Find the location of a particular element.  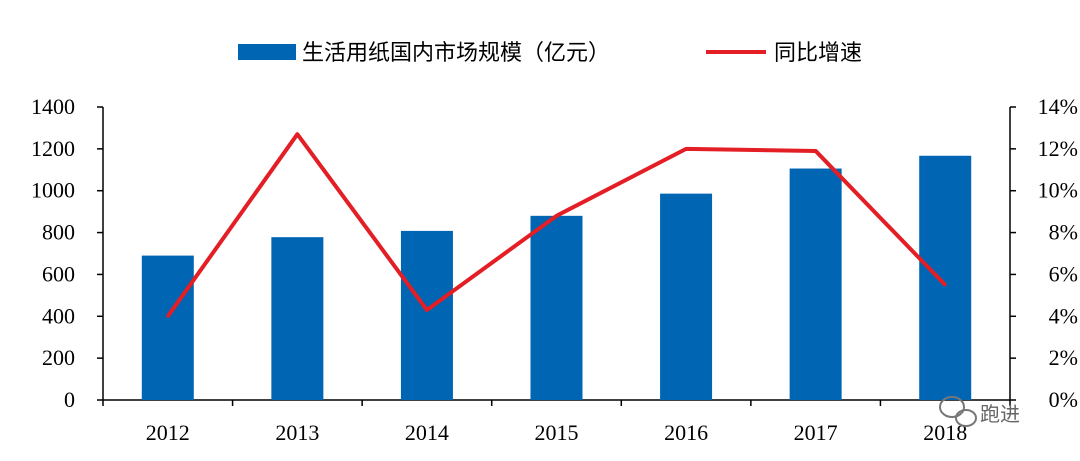

x-tick-label: 2017 is located at coordinates (816, 432).